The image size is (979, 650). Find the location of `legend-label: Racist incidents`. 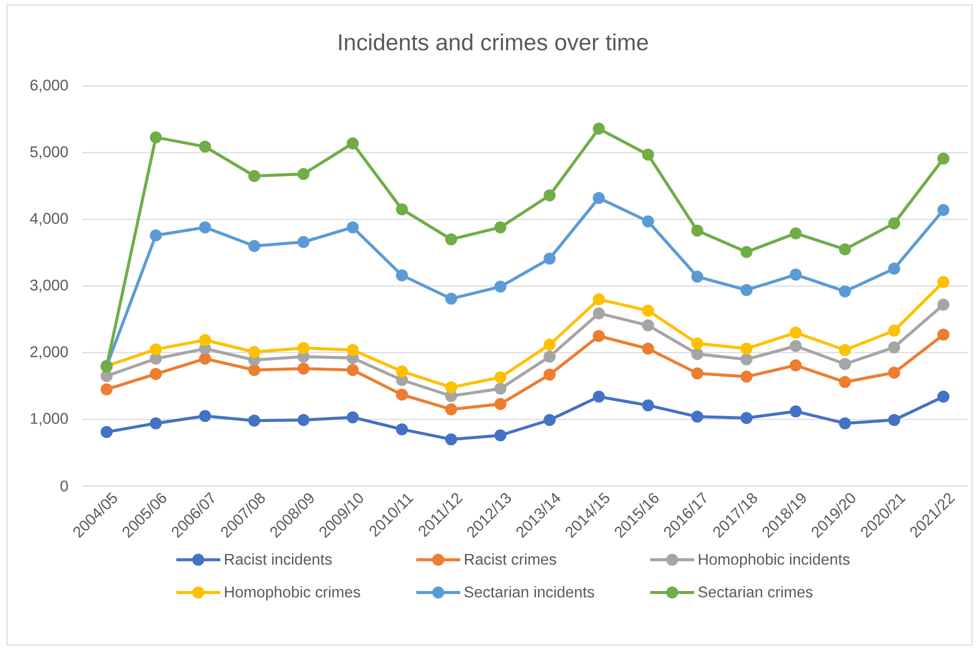

legend-label: Racist incidents is located at coordinates (278, 559).